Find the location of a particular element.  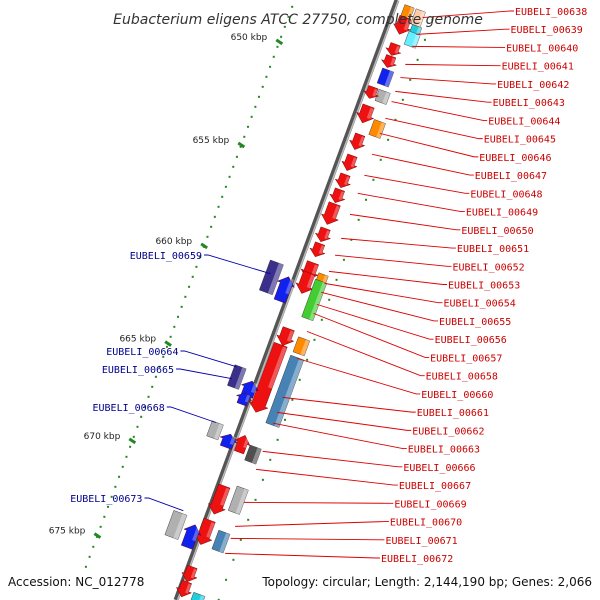

gene-label-eubeli-00649: EUBELI_00649 is located at coordinates (502, 213).